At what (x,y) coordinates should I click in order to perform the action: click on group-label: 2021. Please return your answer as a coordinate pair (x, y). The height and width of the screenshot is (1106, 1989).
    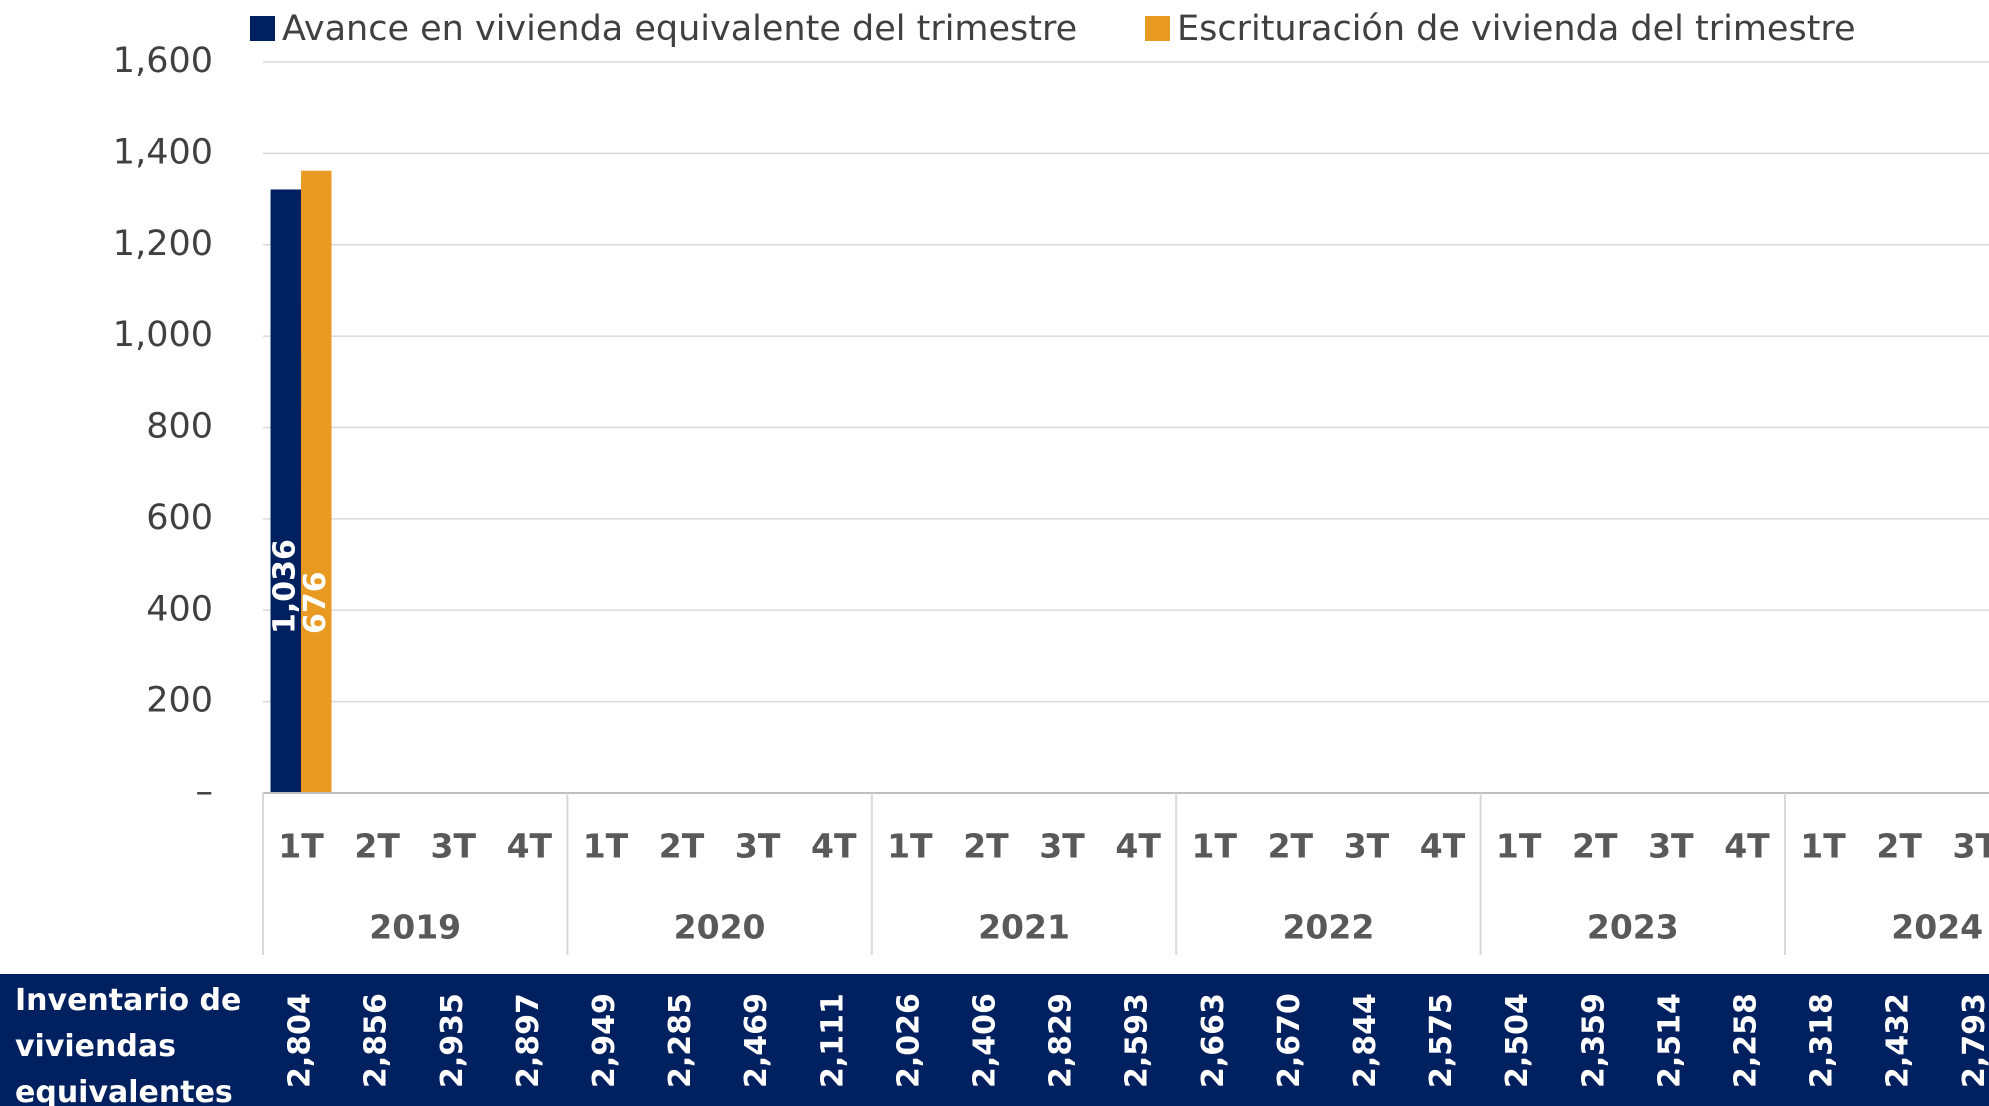
    Looking at the image, I should click on (1024, 927).